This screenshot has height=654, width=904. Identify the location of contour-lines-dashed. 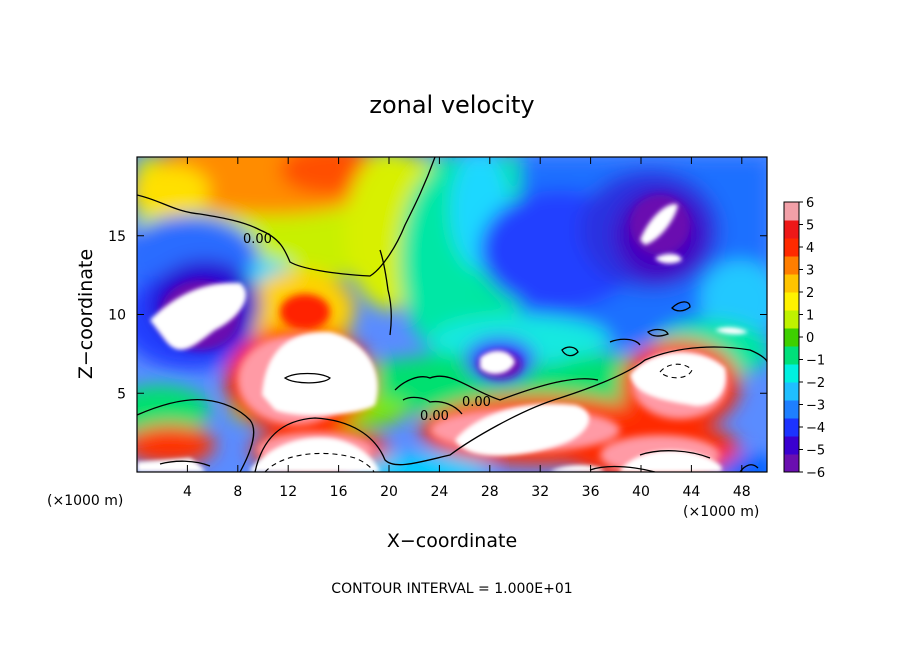
(478, 417).